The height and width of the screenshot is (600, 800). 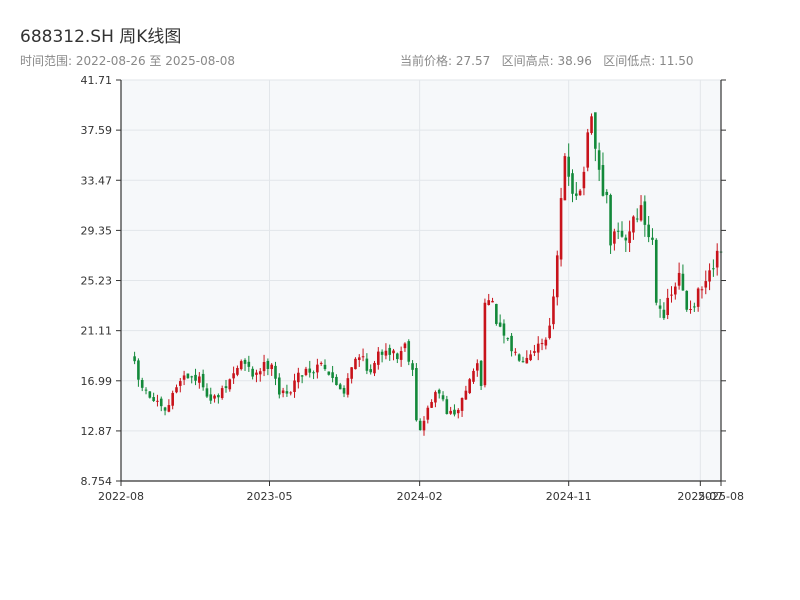 I want to click on x-tick-label: 2024-02, so click(x=420, y=496).